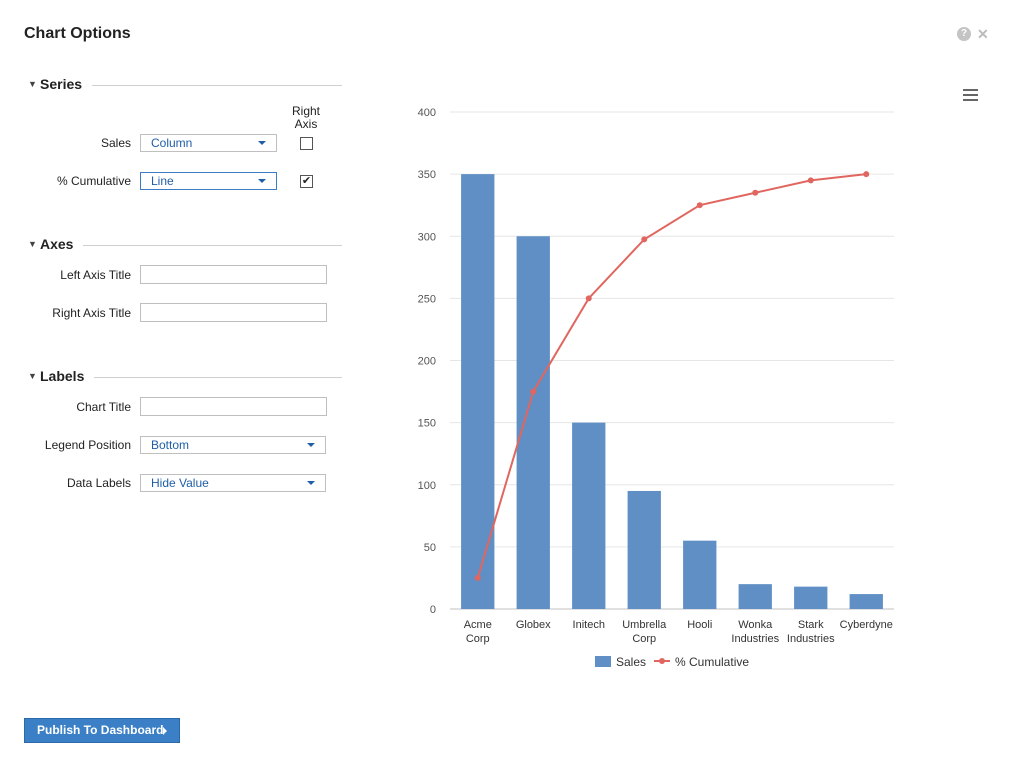  What do you see at coordinates (699, 625) in the screenshot?
I see `category-label: Hooli` at bounding box center [699, 625].